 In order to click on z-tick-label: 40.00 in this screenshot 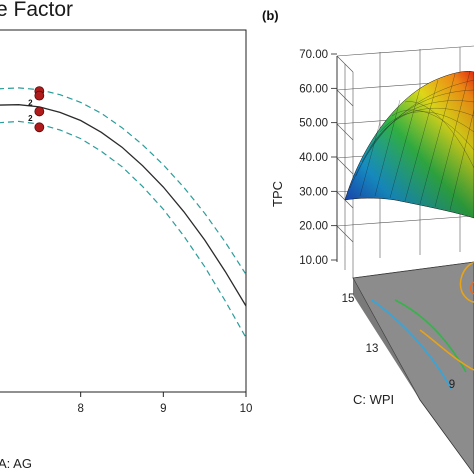, I will do `click(313, 158)`.